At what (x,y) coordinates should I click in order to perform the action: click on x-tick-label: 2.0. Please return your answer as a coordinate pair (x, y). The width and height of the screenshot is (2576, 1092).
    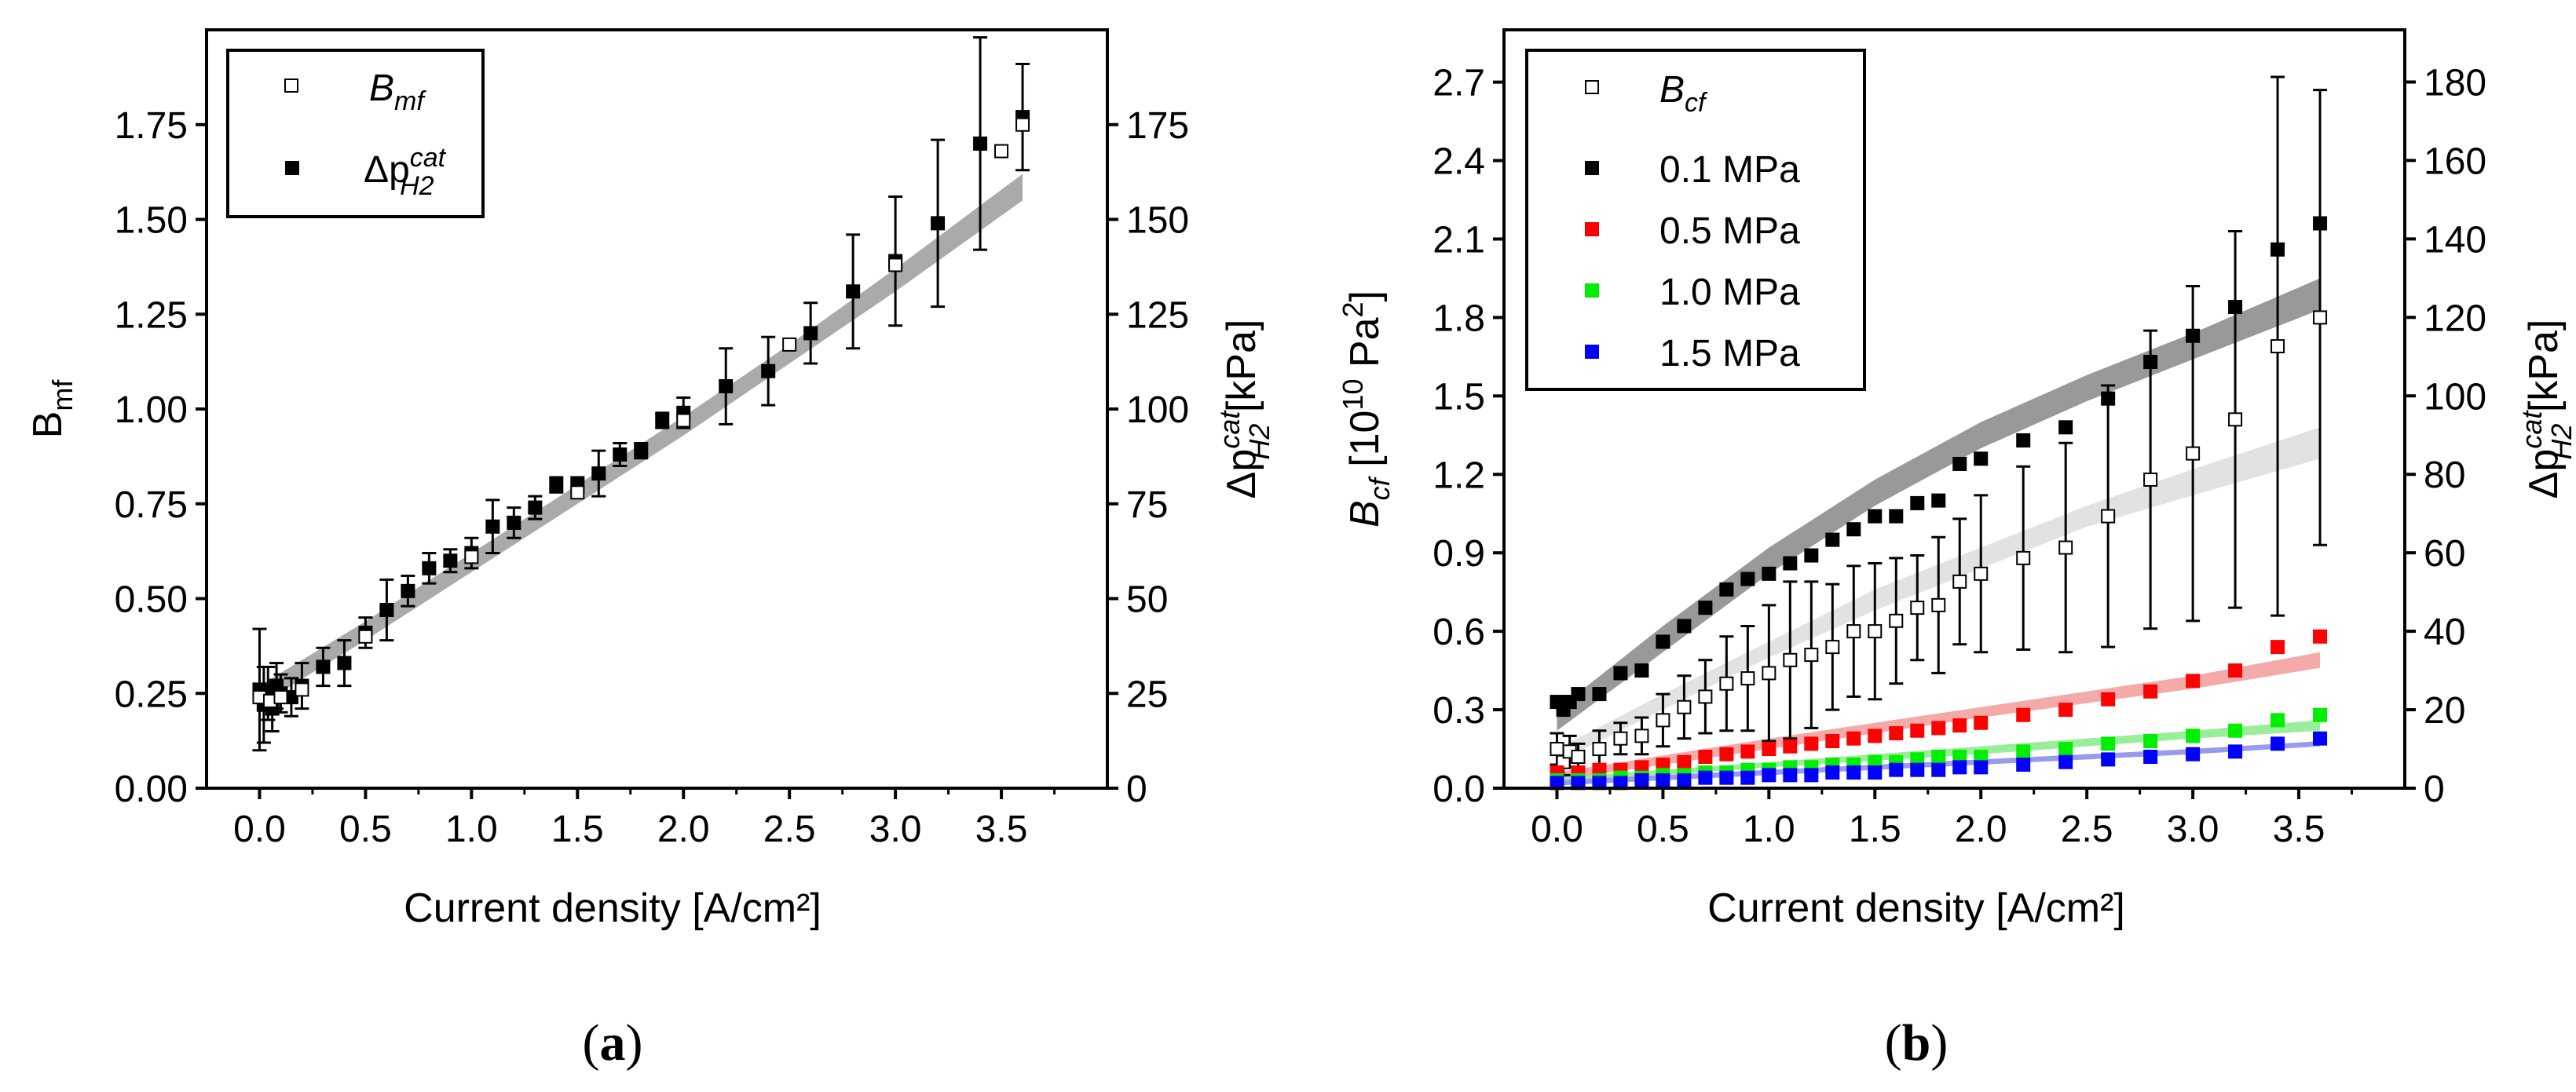
    Looking at the image, I should click on (1981, 829).